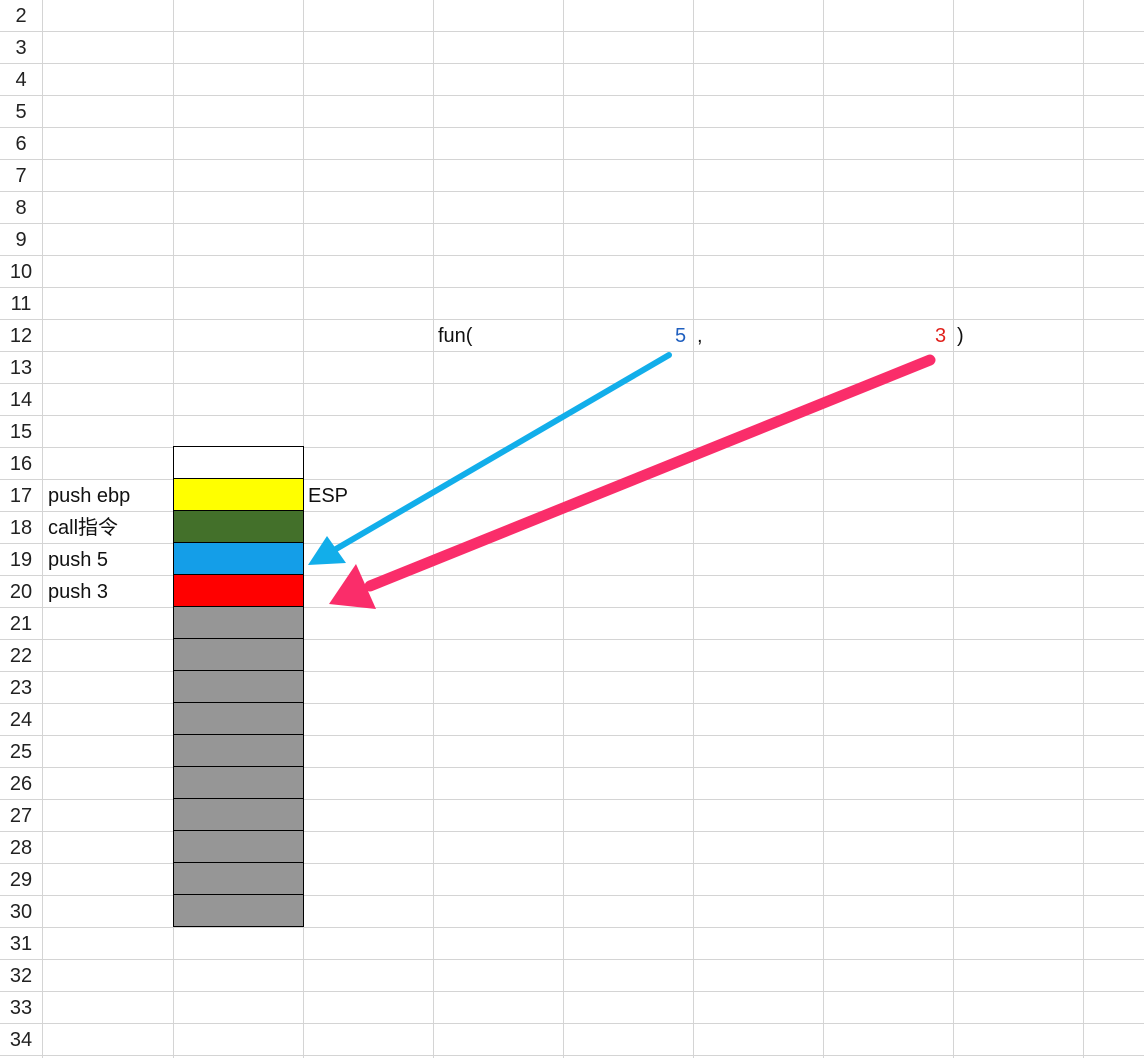  Describe the element at coordinates (21, 944) in the screenshot. I see `row-number: 31` at that location.